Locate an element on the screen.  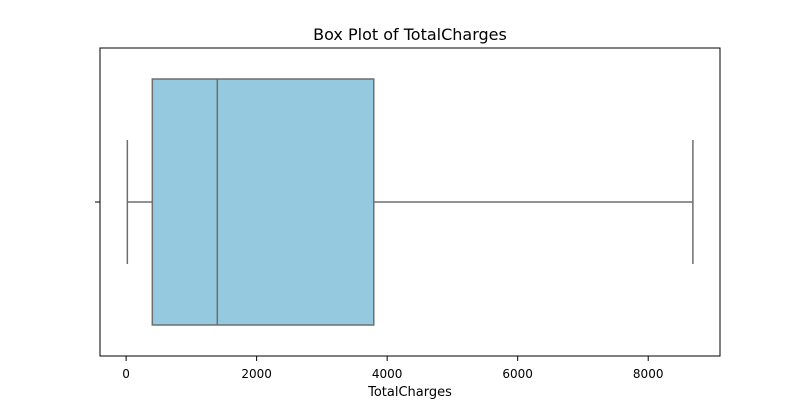
x-tick-label: 8000 is located at coordinates (648, 374).